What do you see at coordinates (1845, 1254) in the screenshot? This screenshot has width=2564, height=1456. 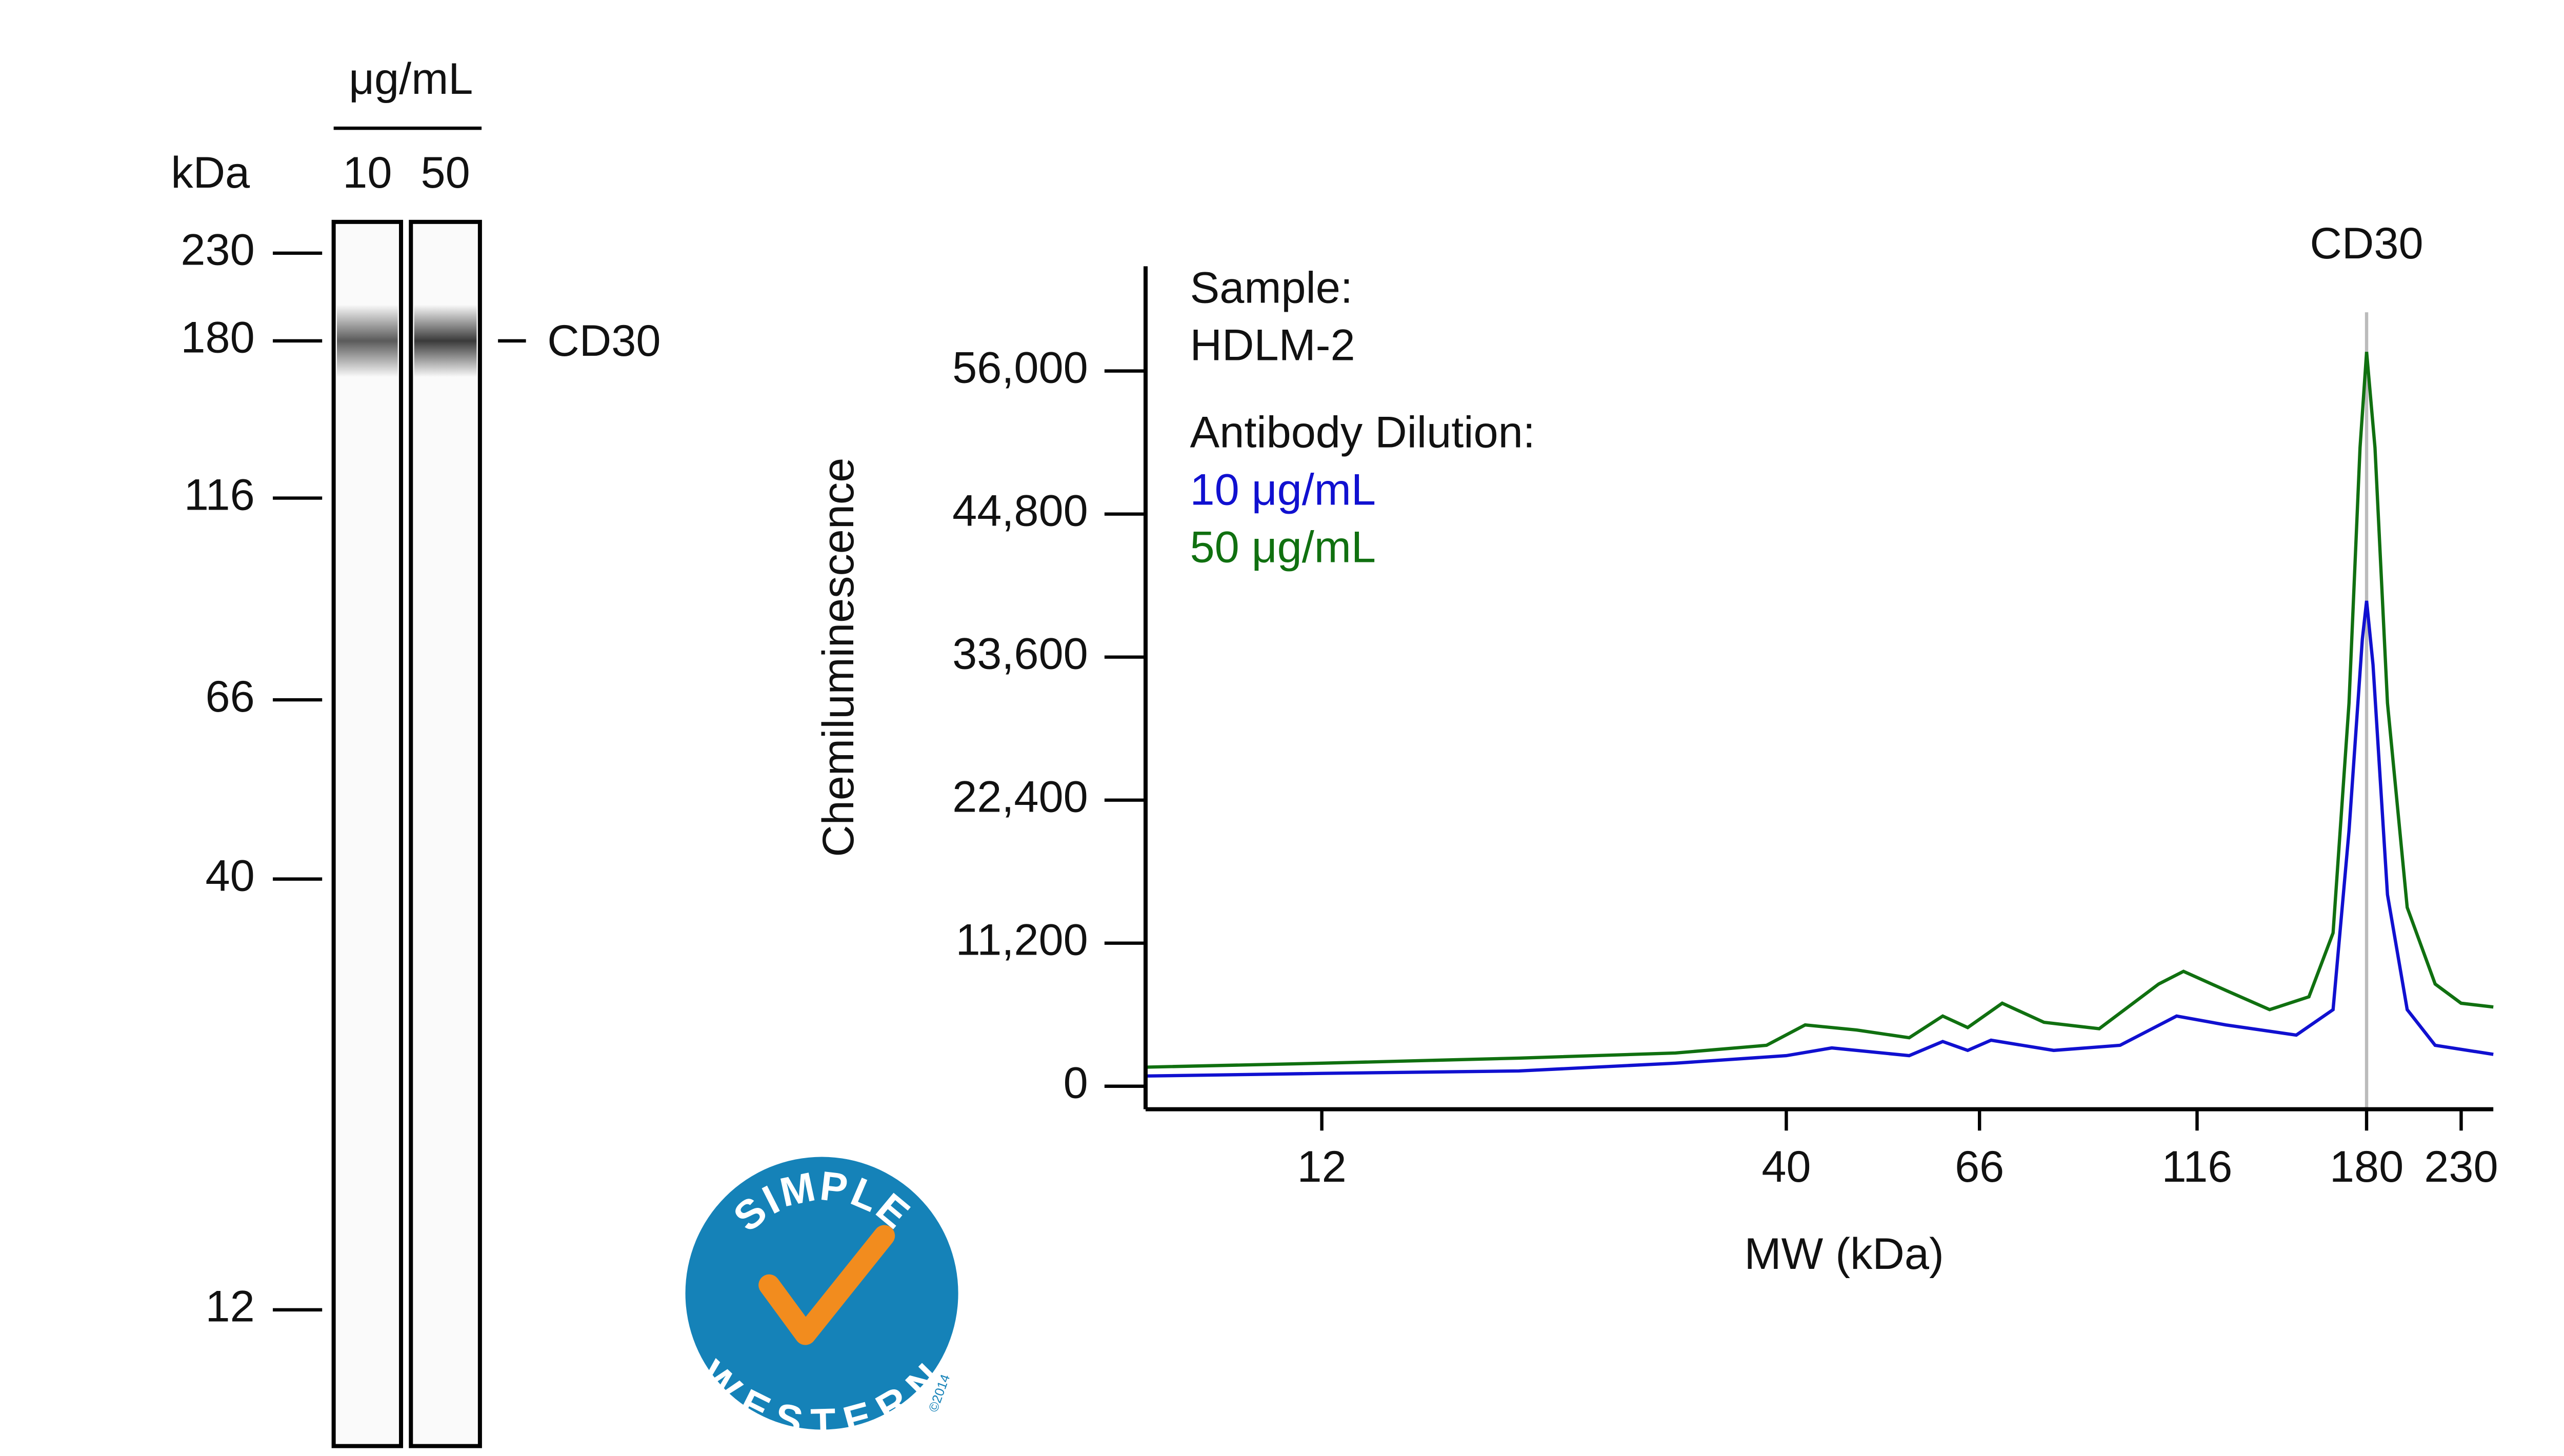 I see `x-axis-label: MW (kDa)` at bounding box center [1845, 1254].